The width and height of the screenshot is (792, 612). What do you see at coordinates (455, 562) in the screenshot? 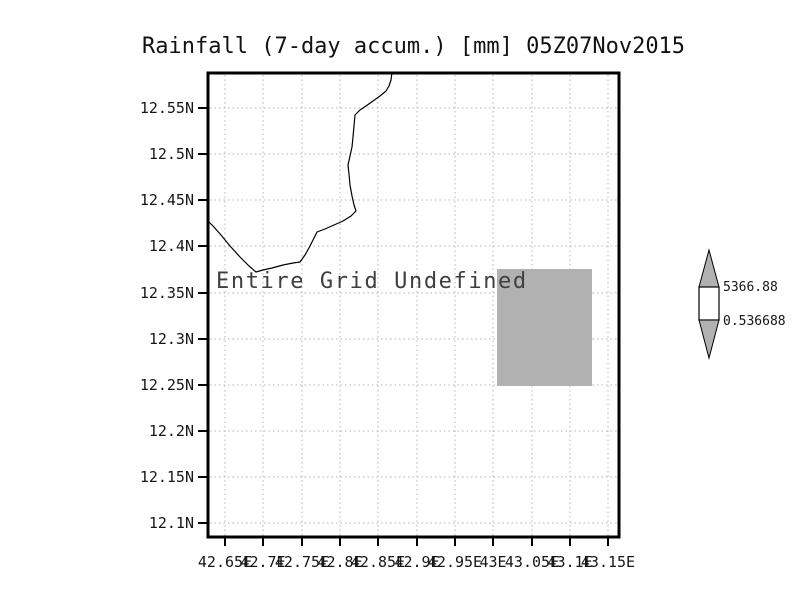
I see `x-axis-tick-label: 42.95E` at bounding box center [455, 562].